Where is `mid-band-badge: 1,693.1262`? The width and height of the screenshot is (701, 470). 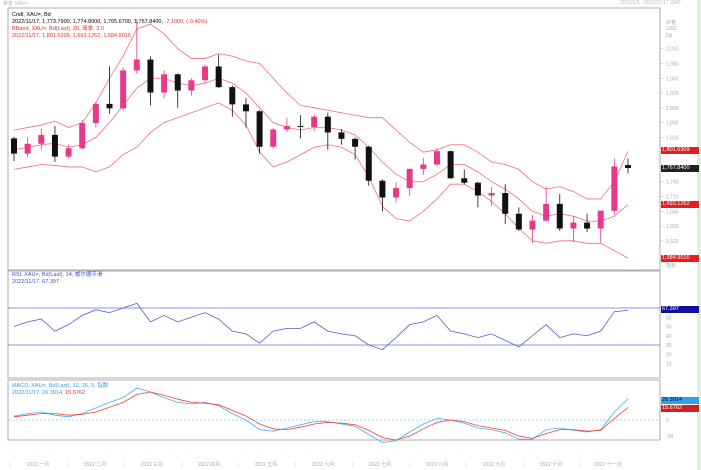 mid-band-badge: 1,693.1262 is located at coordinates (680, 204).